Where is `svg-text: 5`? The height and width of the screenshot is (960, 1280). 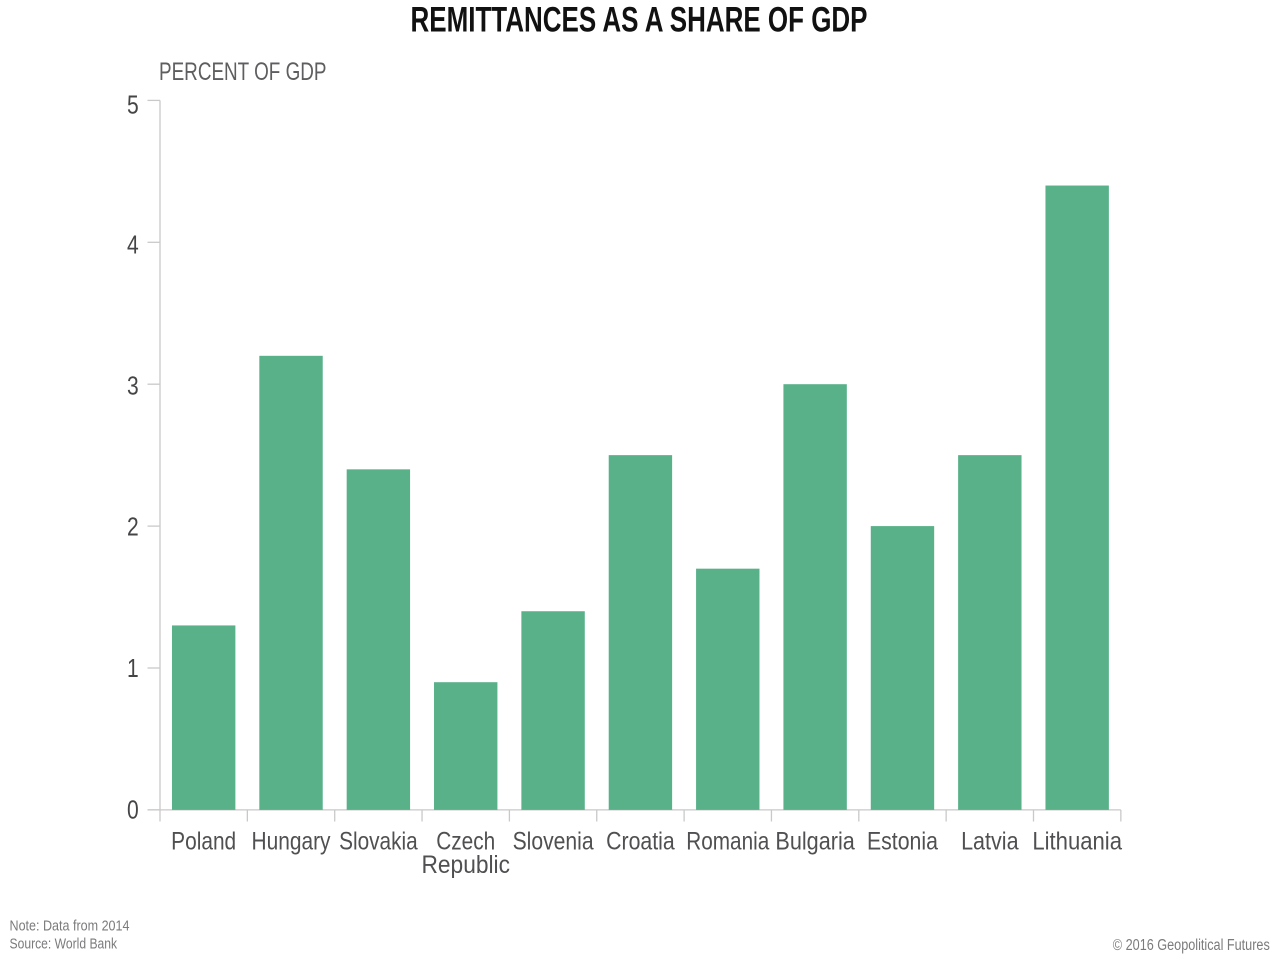 svg-text: 5 is located at coordinates (133, 105).